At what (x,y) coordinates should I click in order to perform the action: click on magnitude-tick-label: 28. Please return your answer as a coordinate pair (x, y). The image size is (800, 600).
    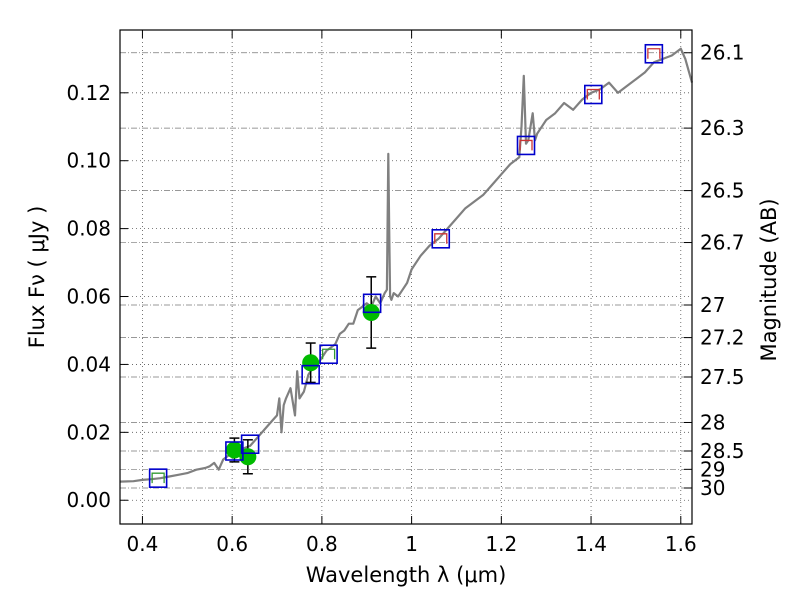
    Looking at the image, I should click on (712, 422).